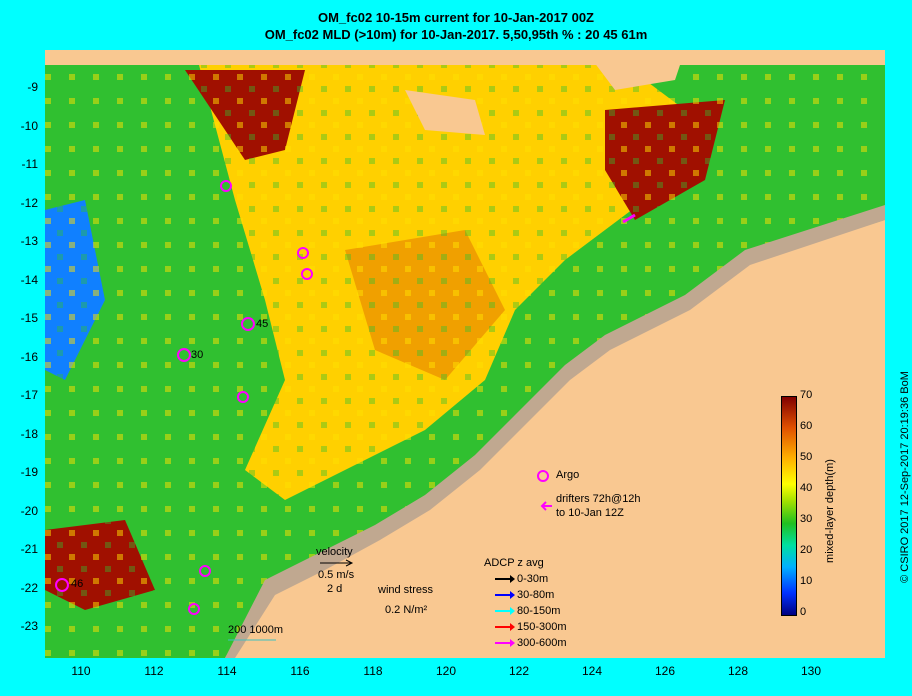 The image size is (912, 696). Describe the element at coordinates (29, 125) in the screenshot. I see `y-tick-label: -10` at that location.